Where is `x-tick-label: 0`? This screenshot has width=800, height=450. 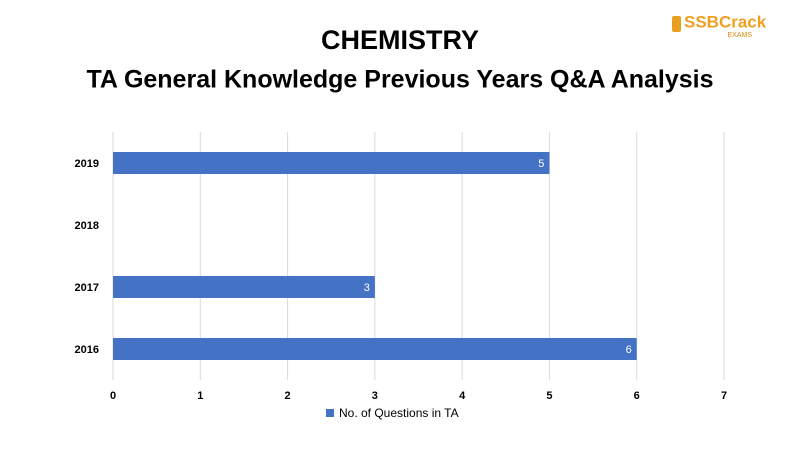 x-tick-label: 0 is located at coordinates (113, 396).